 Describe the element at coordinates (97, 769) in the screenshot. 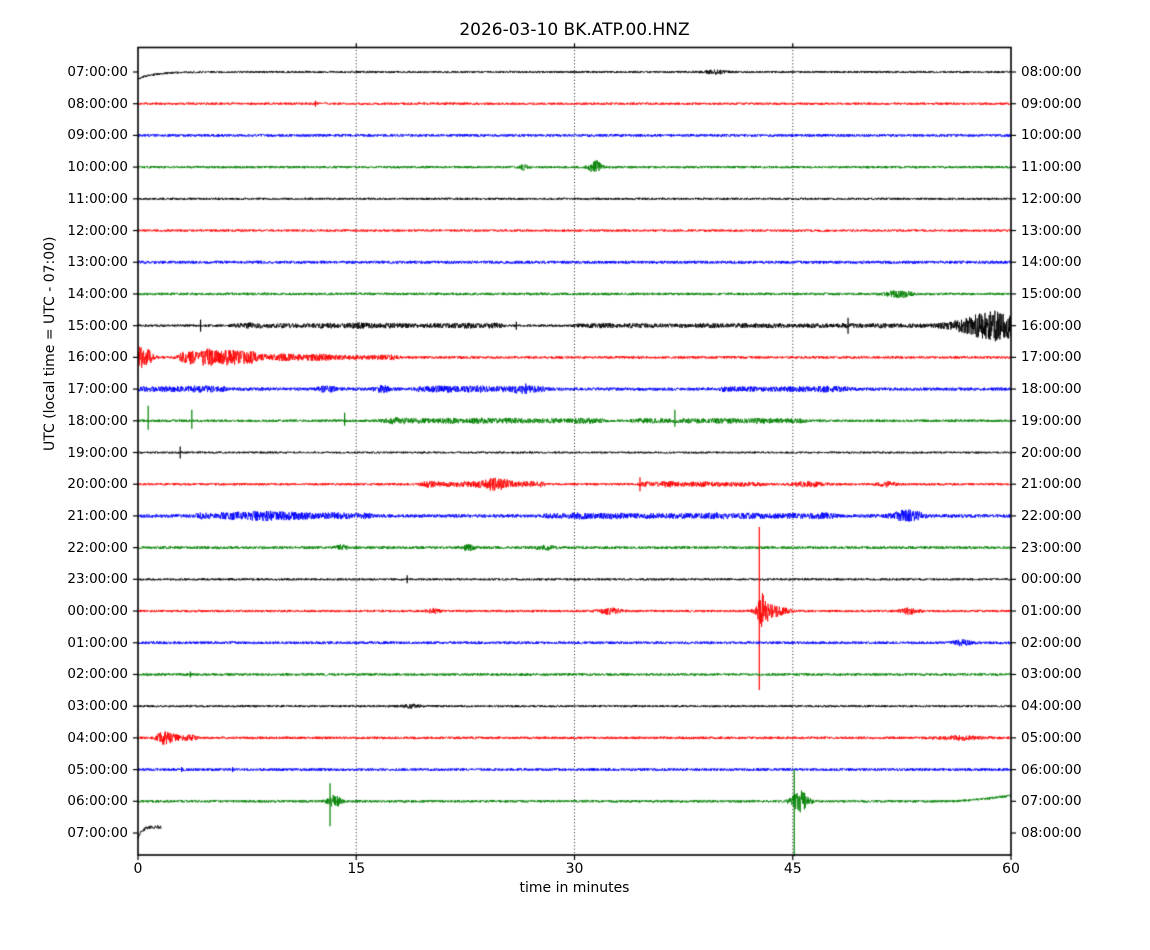

I see `row-label-utc: 05:00:00` at that location.